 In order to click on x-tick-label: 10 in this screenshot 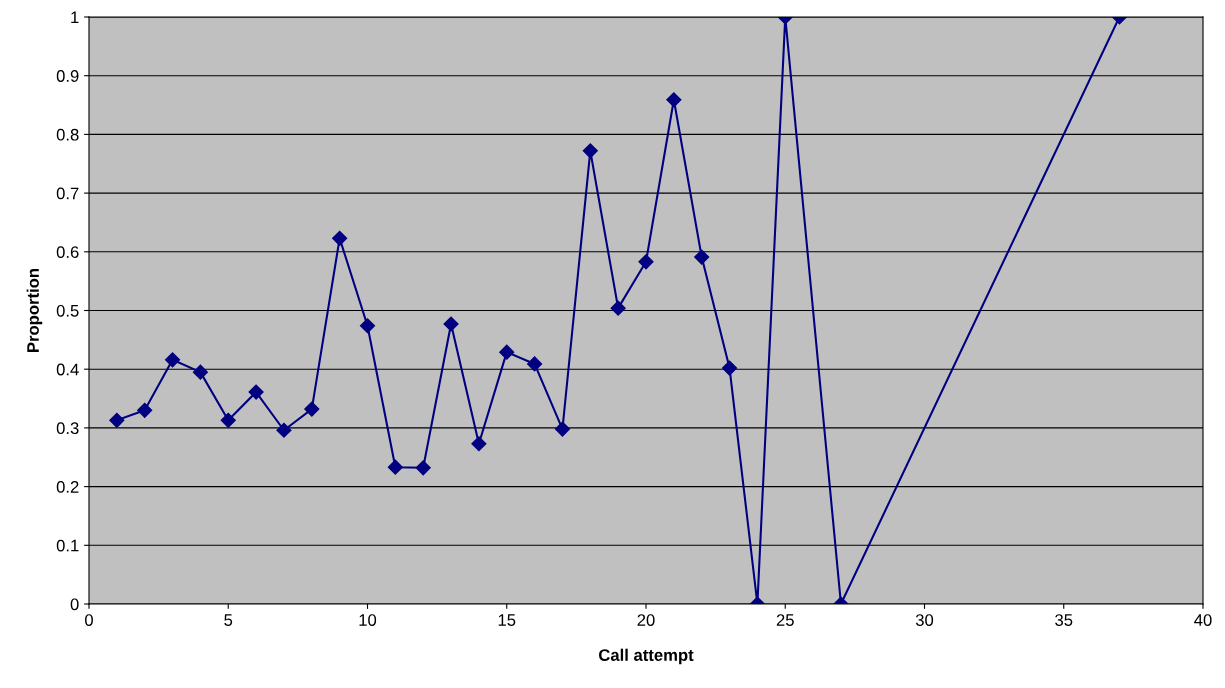, I will do `click(368, 620)`.